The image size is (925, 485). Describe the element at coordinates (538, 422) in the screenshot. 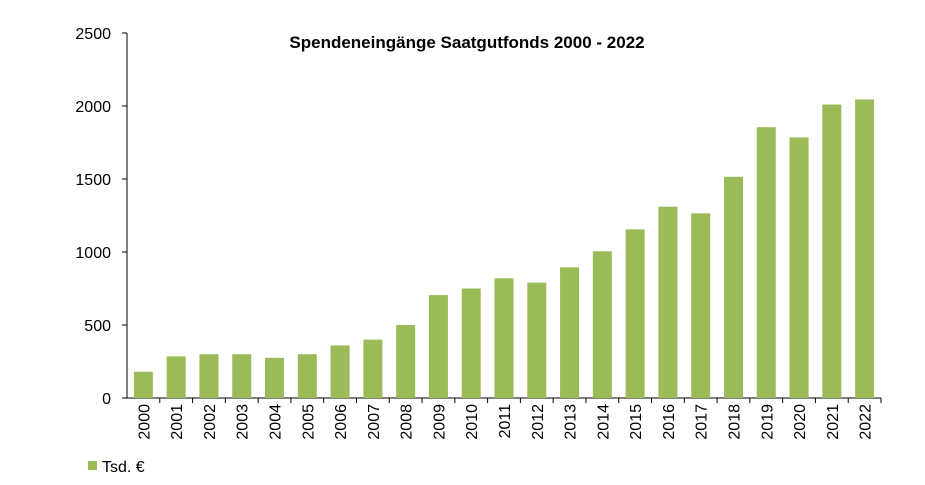

I see `x-tick-label: 2012` at that location.